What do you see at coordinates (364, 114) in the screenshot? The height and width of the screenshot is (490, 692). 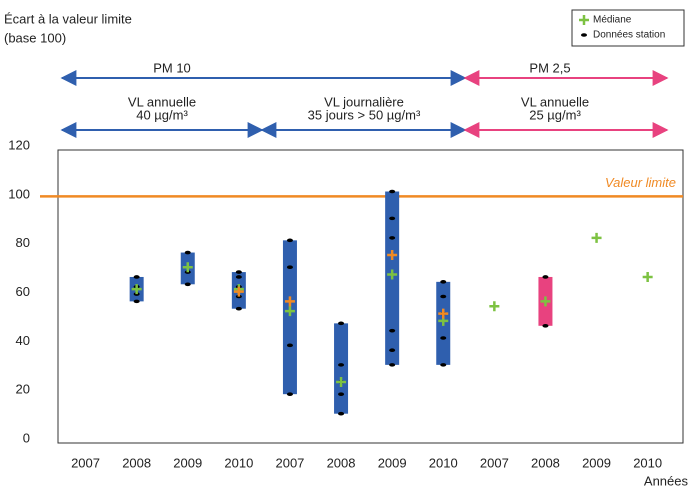 I see `subgroup-label: 35 jours > 50 µg/m³` at bounding box center [364, 114].